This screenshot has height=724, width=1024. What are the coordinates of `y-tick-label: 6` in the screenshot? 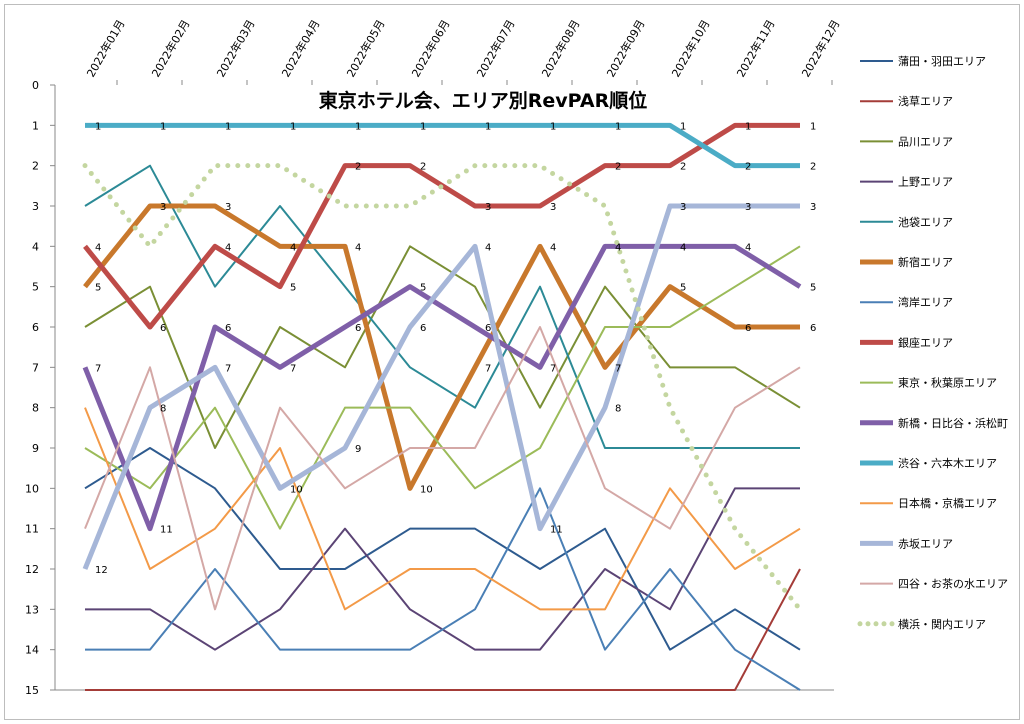 It's located at (35, 327).